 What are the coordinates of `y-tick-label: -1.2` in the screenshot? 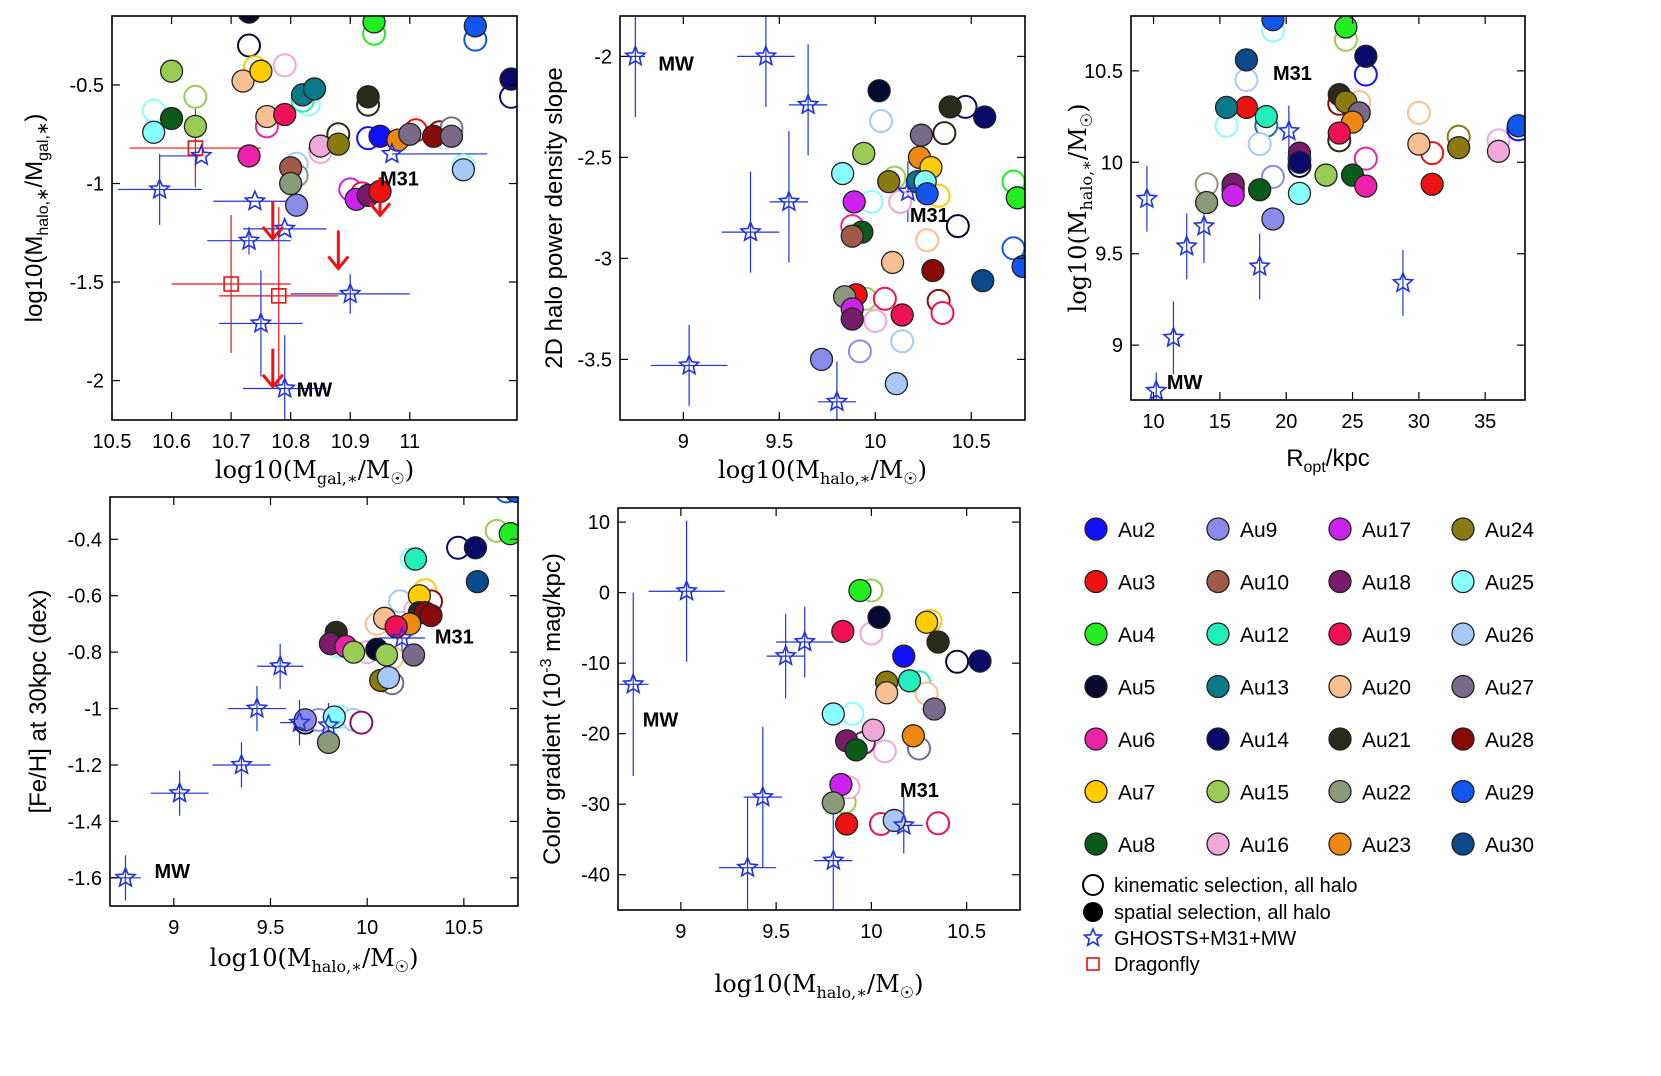 It's located at (85, 766).